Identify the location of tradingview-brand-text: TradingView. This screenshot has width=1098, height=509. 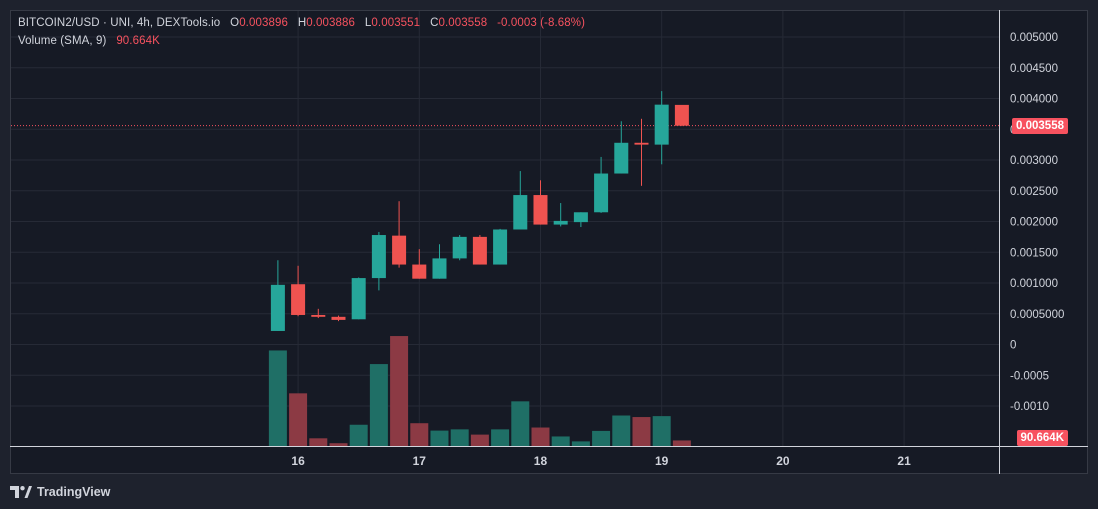
(74, 492).